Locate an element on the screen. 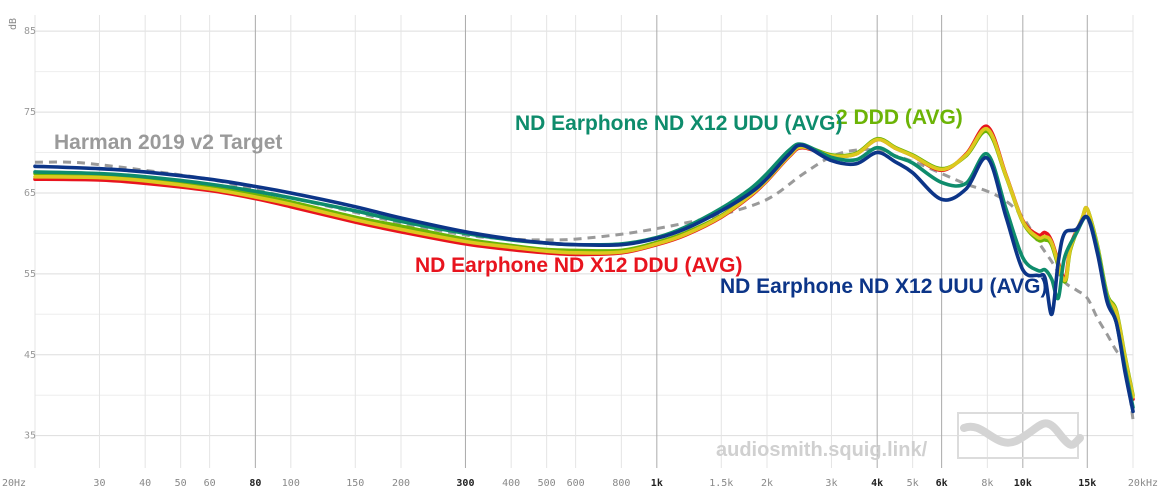 The width and height of the screenshot is (1160, 502). y-tick-label: 55 is located at coordinates (30, 274).